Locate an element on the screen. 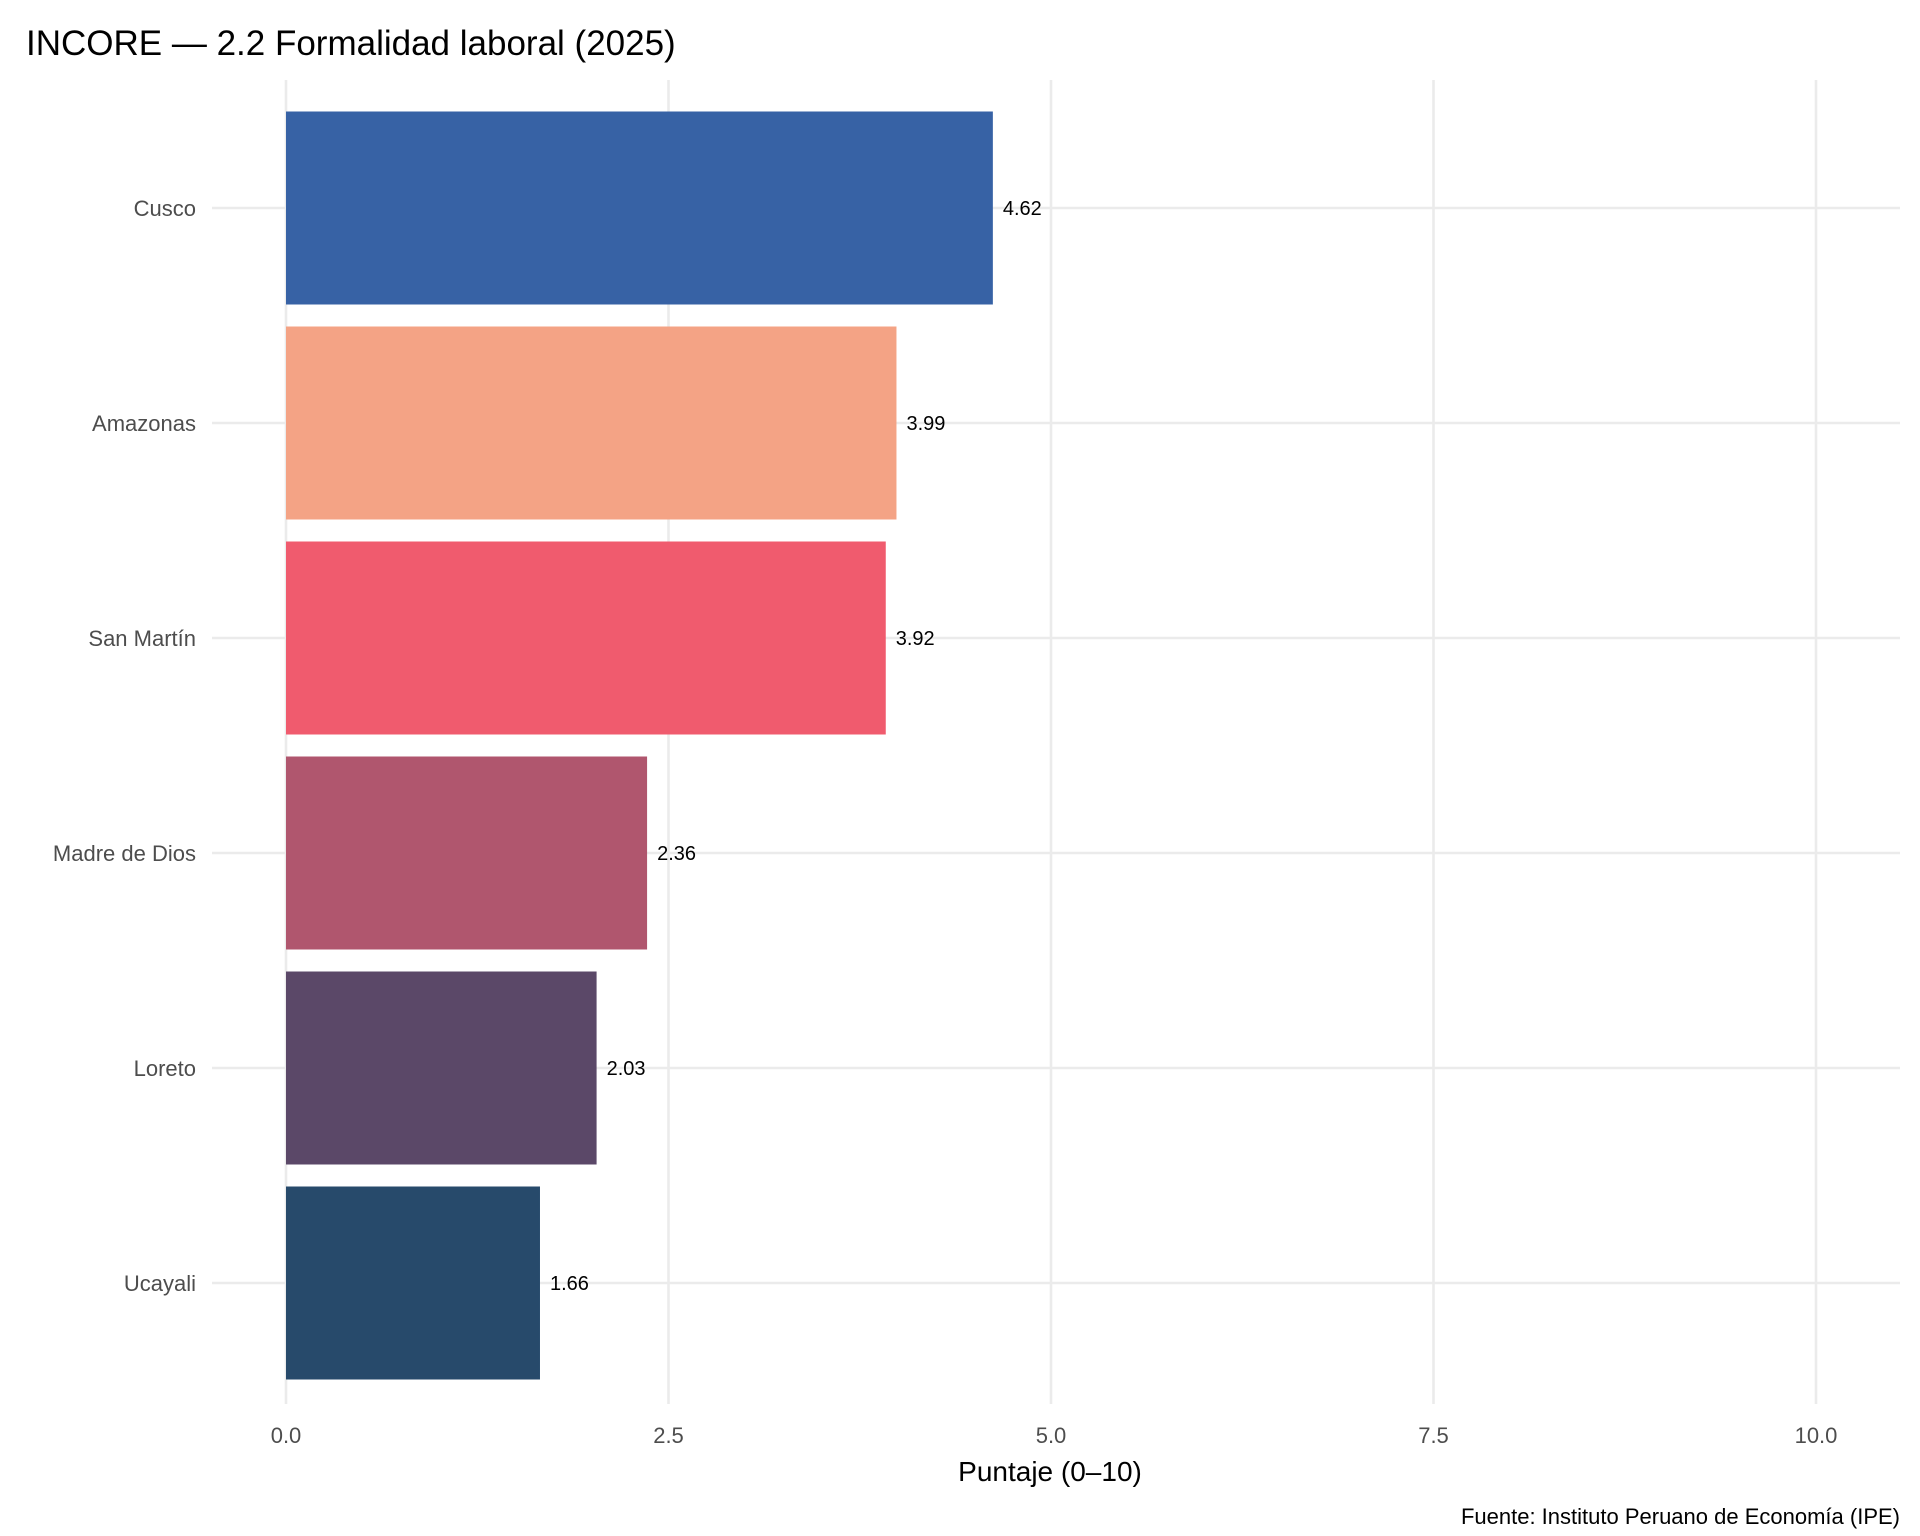  category-label: Amazonas is located at coordinates (144, 423).